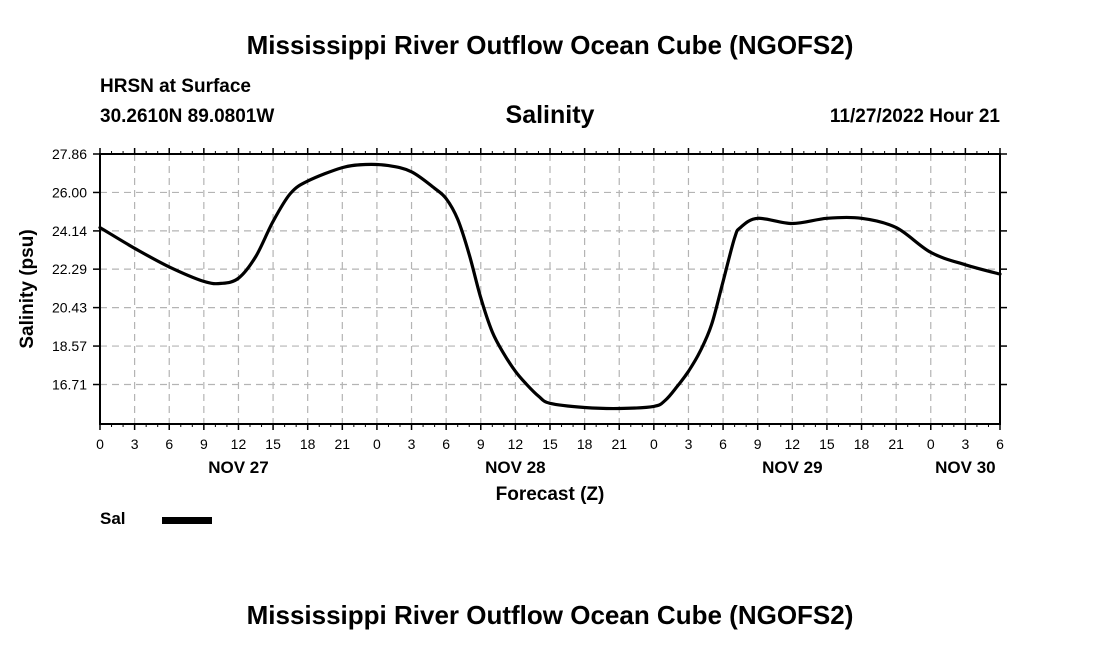 This screenshot has width=1100, height=650. What do you see at coordinates (69, 346) in the screenshot?
I see `y-tick-label: 18.57` at bounding box center [69, 346].